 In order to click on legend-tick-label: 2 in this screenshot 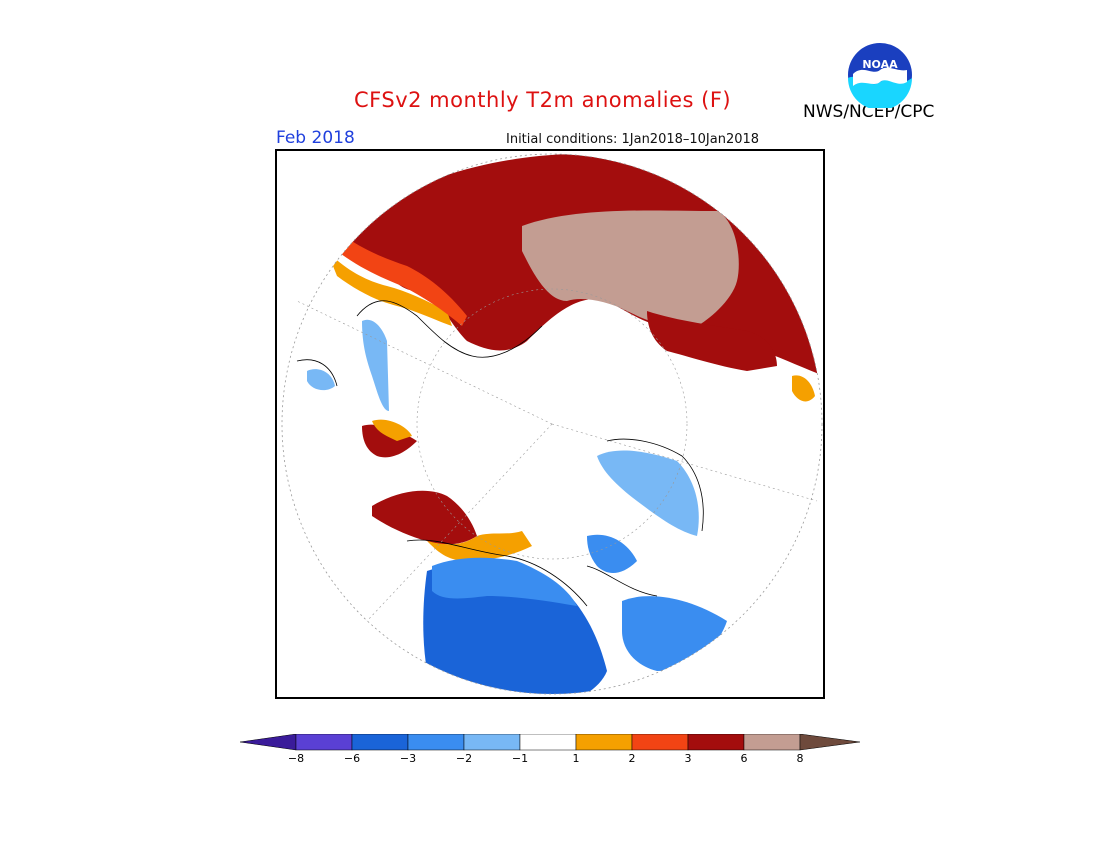, I will do `click(632, 758)`.